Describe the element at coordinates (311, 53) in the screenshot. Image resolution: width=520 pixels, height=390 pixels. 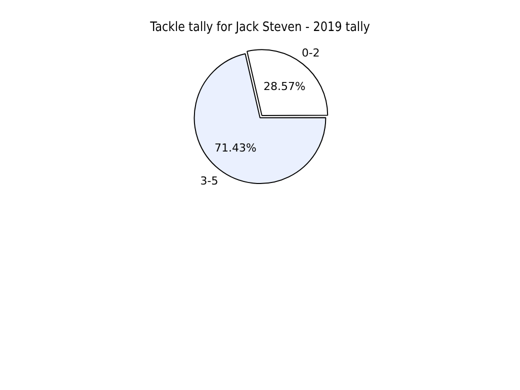
I see `slice-label: 0-2` at that location.